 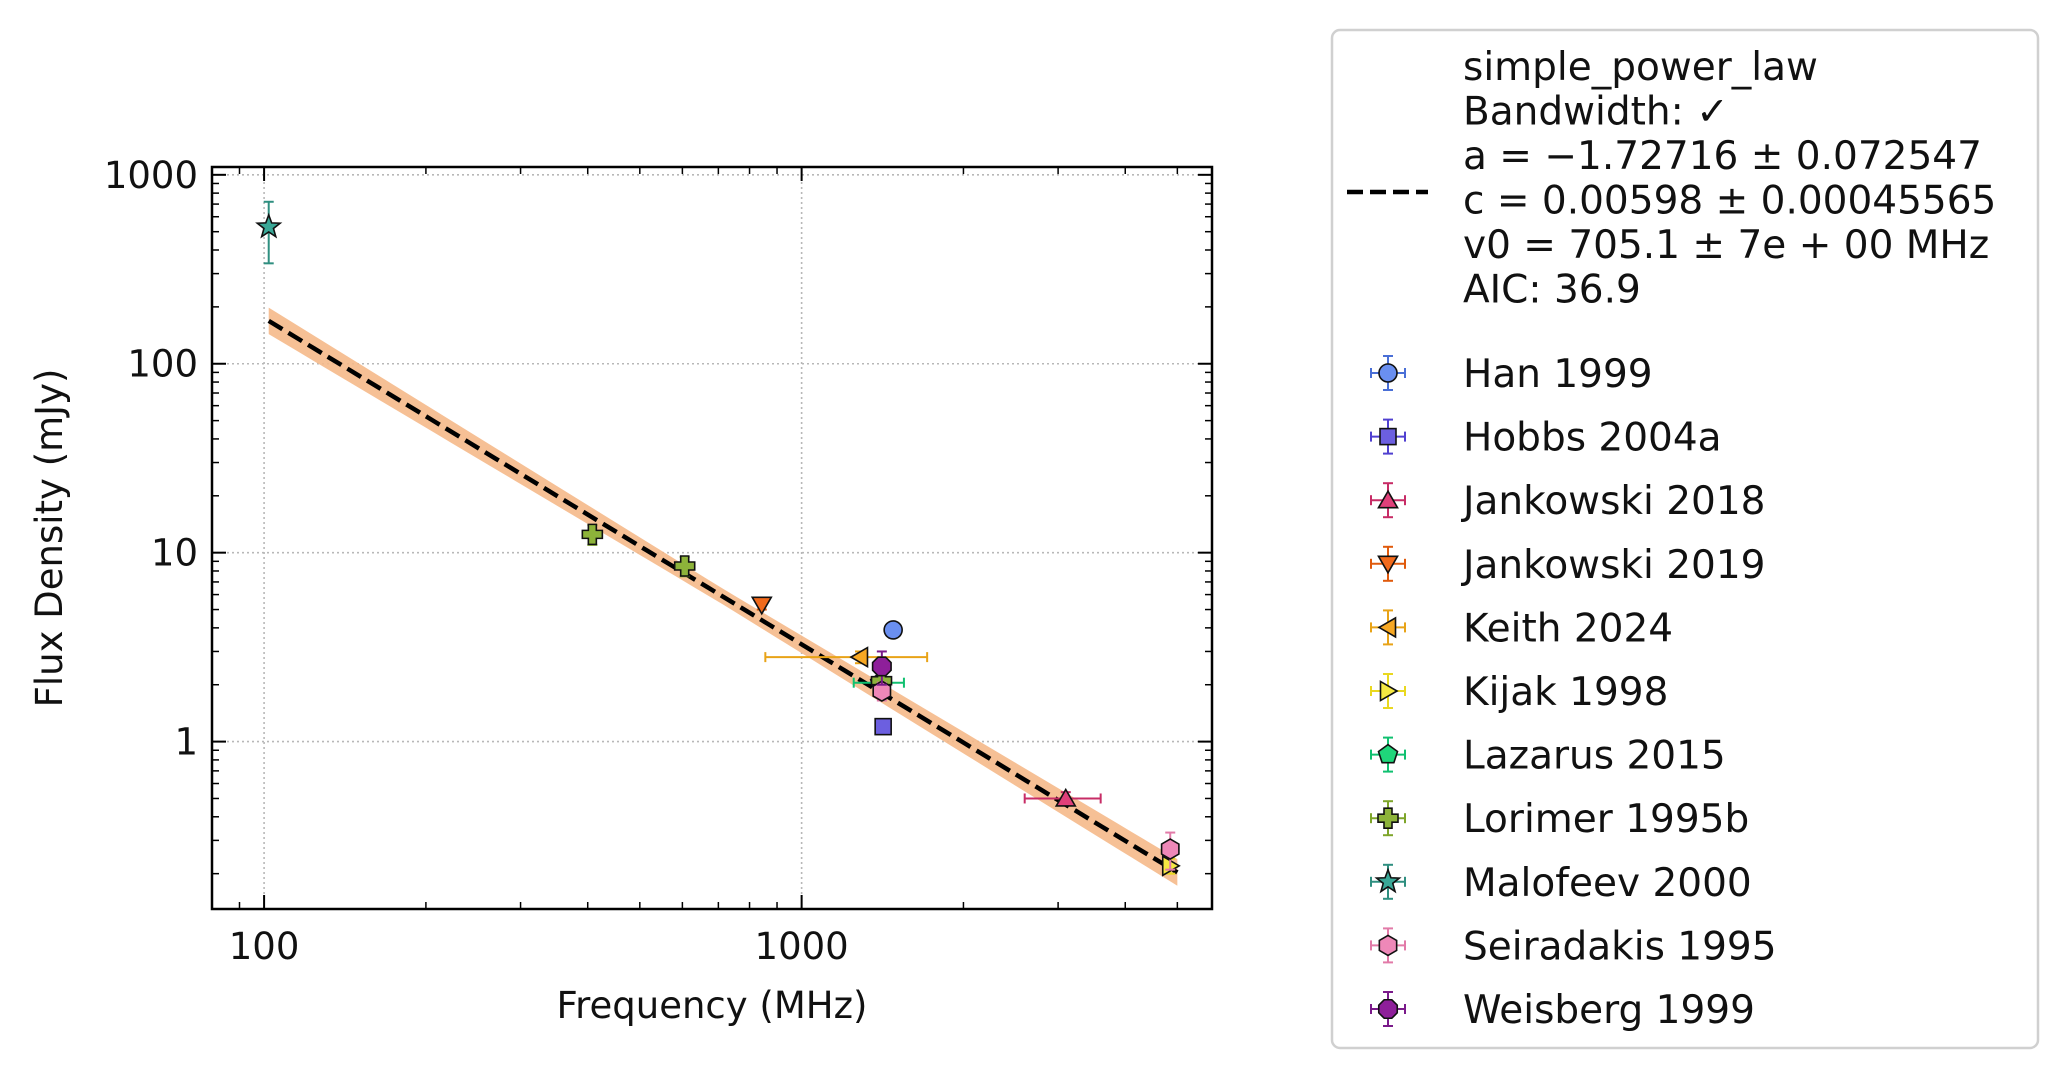 I want to click on legend-entry: Kijak 1998, so click(x=1519, y=692).